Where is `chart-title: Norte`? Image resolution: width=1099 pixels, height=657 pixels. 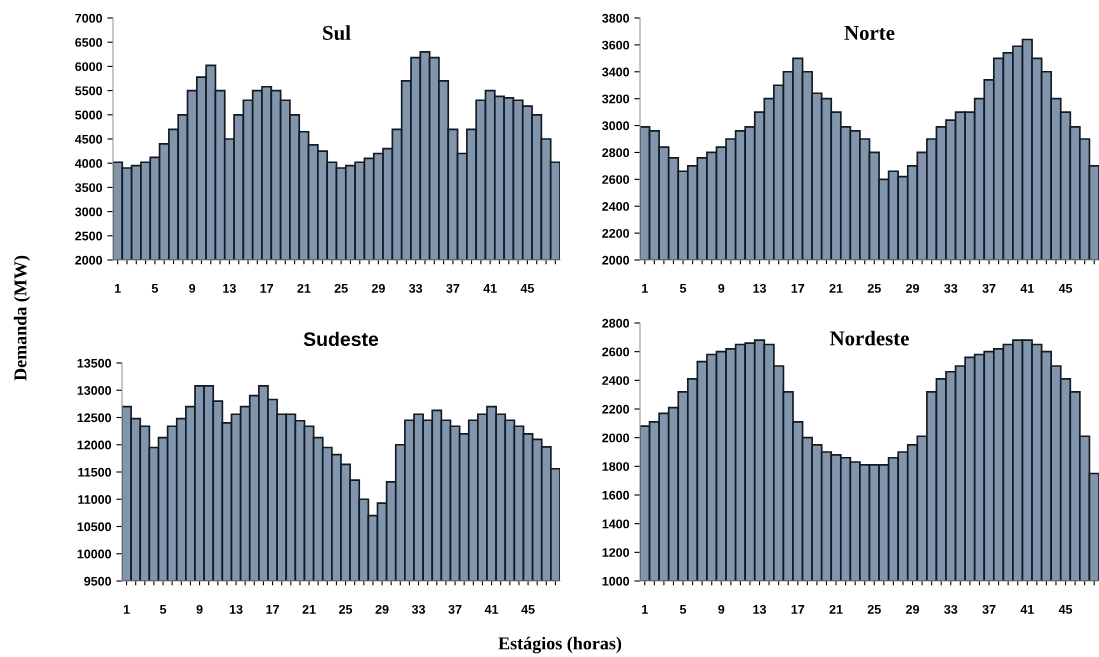
chart-title: Norte is located at coordinates (869, 33).